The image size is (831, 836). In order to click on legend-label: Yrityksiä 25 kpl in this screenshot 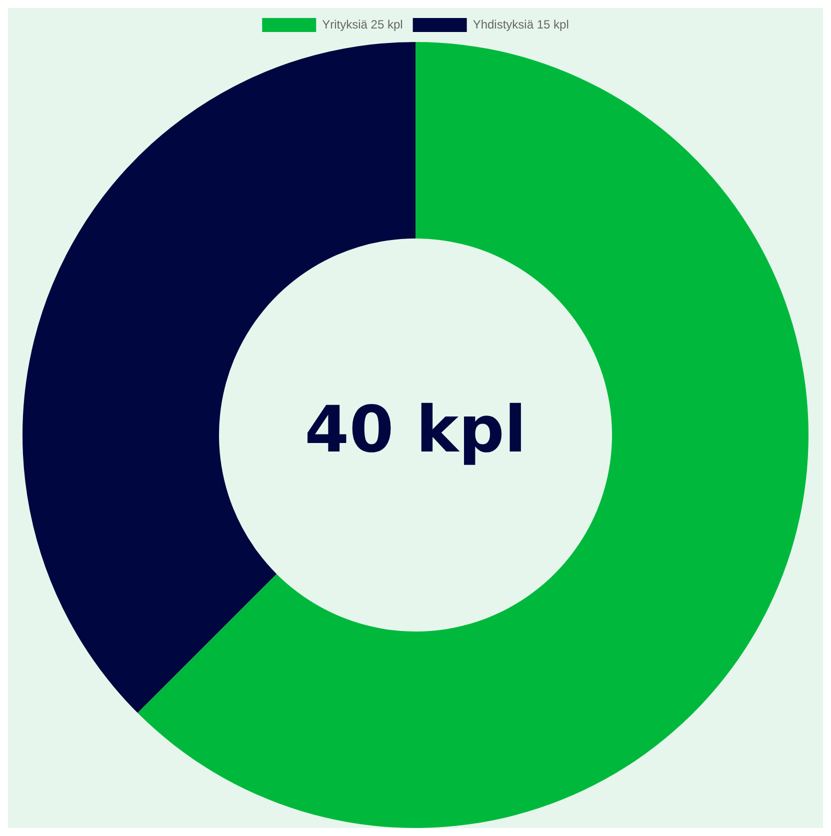, I will do `click(362, 24)`.